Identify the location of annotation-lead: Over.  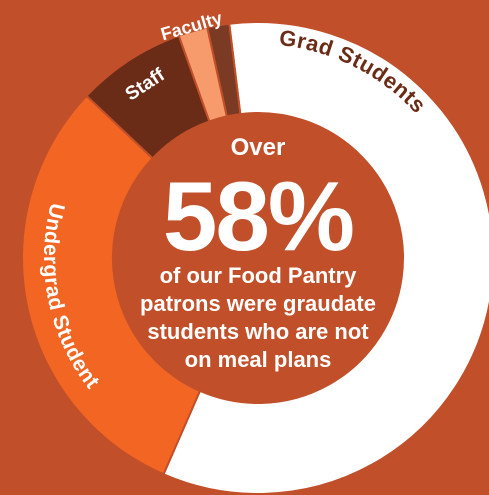
(258, 147).